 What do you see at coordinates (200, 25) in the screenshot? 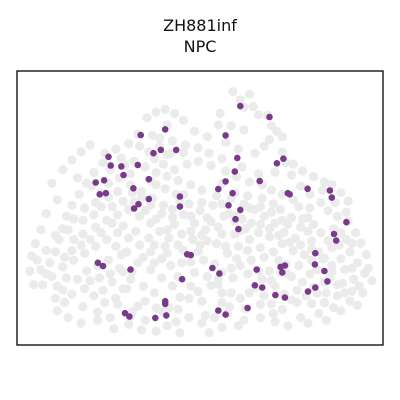
I see `chart-title: ZH881inf` at bounding box center [200, 25].